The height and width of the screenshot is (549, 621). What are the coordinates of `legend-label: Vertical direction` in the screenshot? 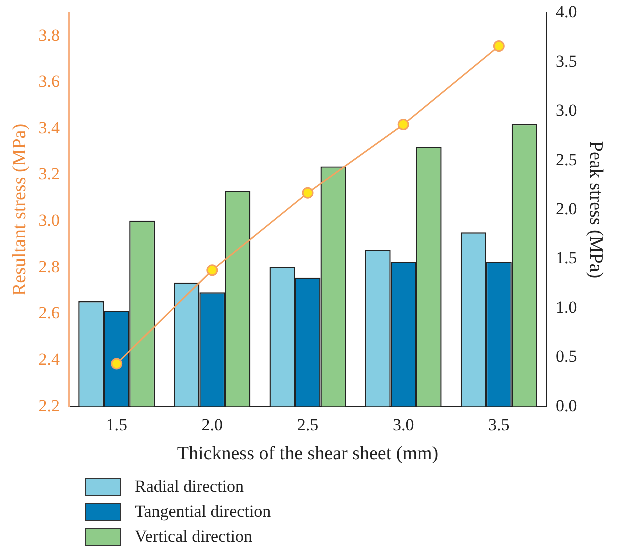 It's located at (194, 536).